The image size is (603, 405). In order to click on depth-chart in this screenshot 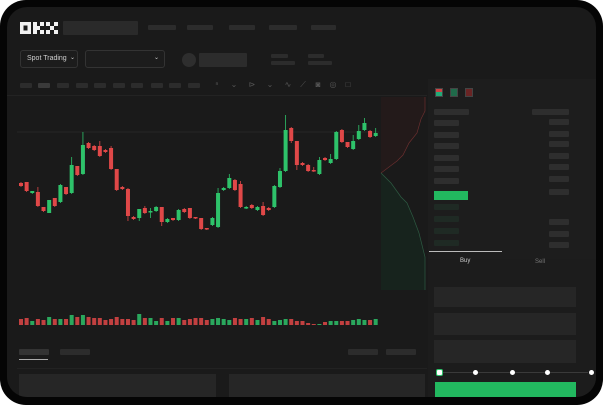, I will do `click(403, 193)`.